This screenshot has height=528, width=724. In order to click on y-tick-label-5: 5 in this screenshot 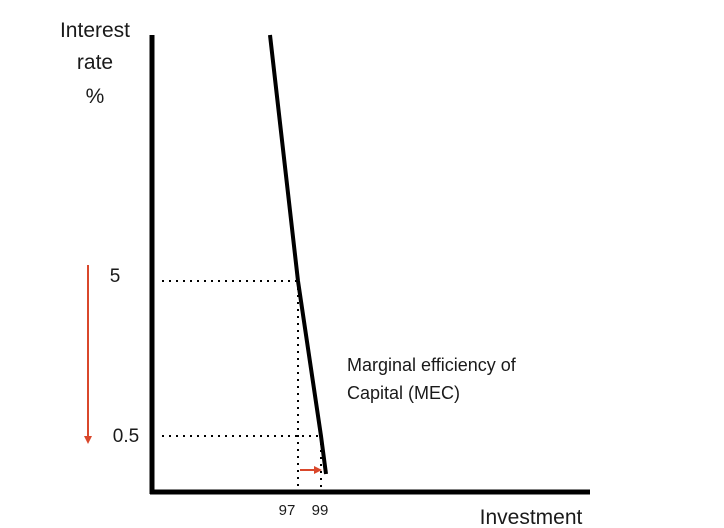, I will do `click(115, 276)`.